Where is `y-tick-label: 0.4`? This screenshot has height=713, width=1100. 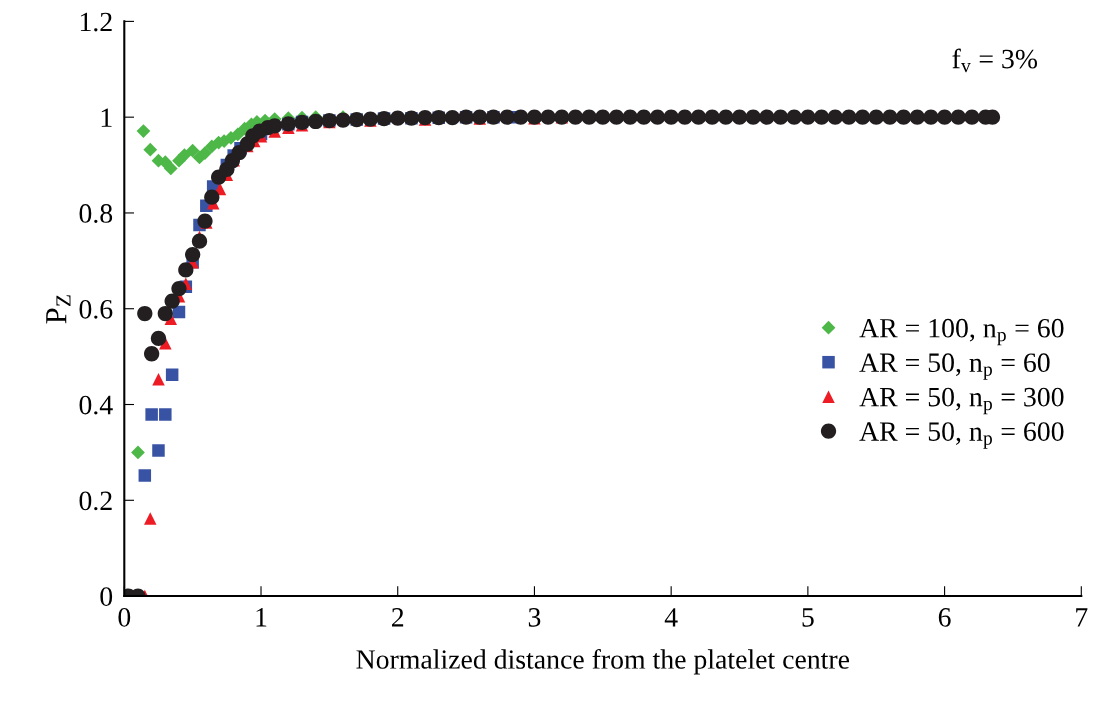 y-tick-label: 0.4 is located at coordinates (96, 405).